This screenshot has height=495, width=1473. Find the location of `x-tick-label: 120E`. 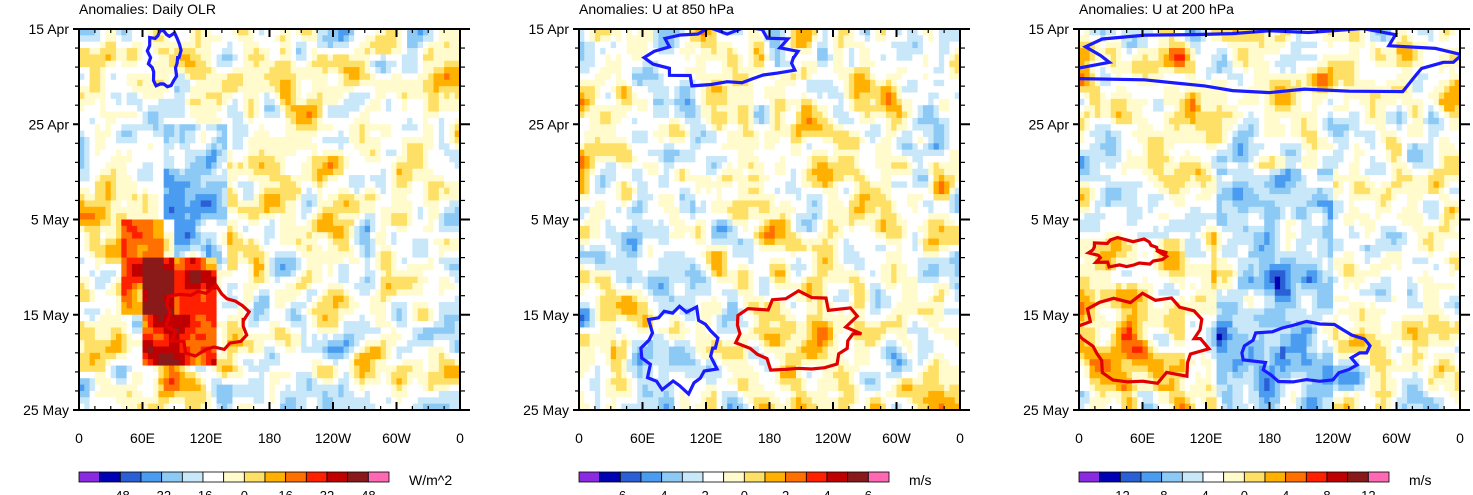

x-tick-label: 120E is located at coordinates (206, 438).